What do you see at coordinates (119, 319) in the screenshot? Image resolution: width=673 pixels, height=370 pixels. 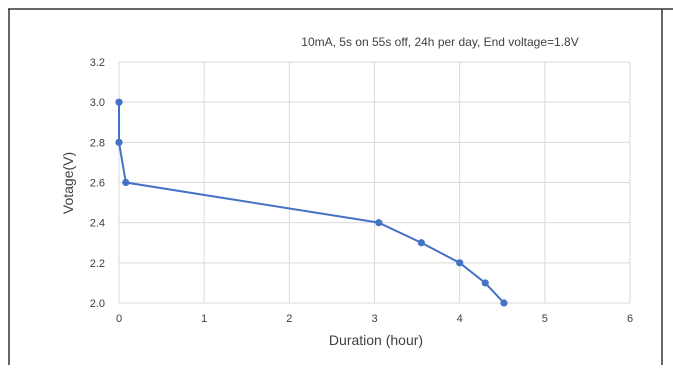 I see `x-tick-label: 0` at bounding box center [119, 319].